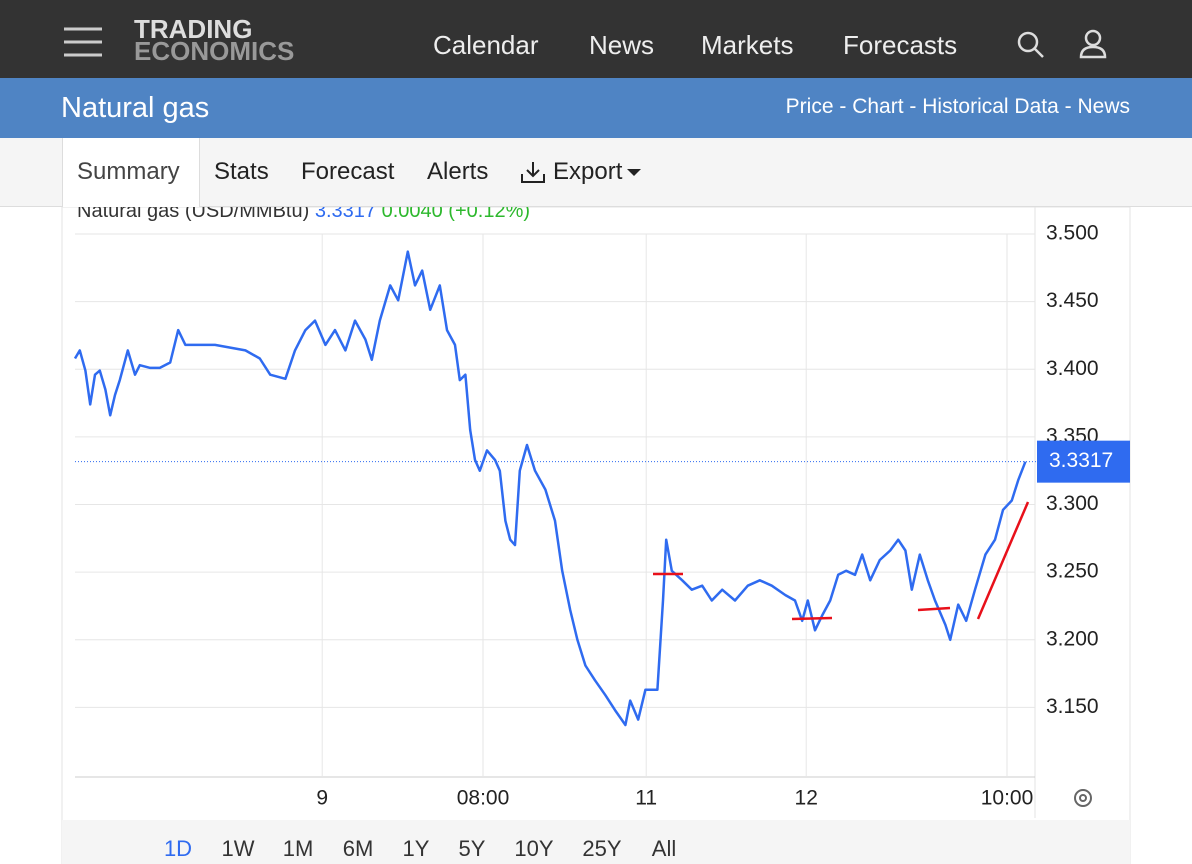 Image resolution: width=1192 pixels, height=864 pixels. What do you see at coordinates (602, 848) in the screenshot?
I see `range-button: 25Y` at bounding box center [602, 848].